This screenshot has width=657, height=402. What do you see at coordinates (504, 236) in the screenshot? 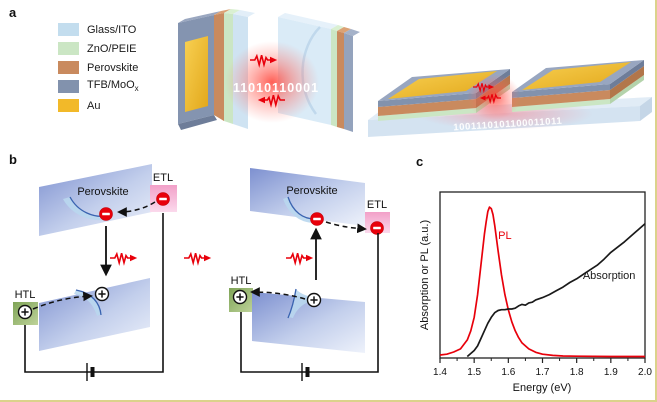
I see `series-label-pl: PL` at bounding box center [504, 236].